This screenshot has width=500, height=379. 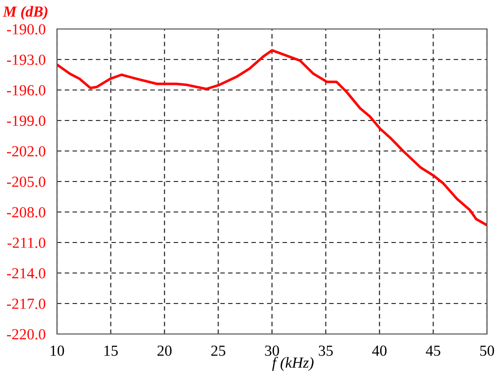 I want to click on y-tick-label: -220.0, so click(x=26, y=334).